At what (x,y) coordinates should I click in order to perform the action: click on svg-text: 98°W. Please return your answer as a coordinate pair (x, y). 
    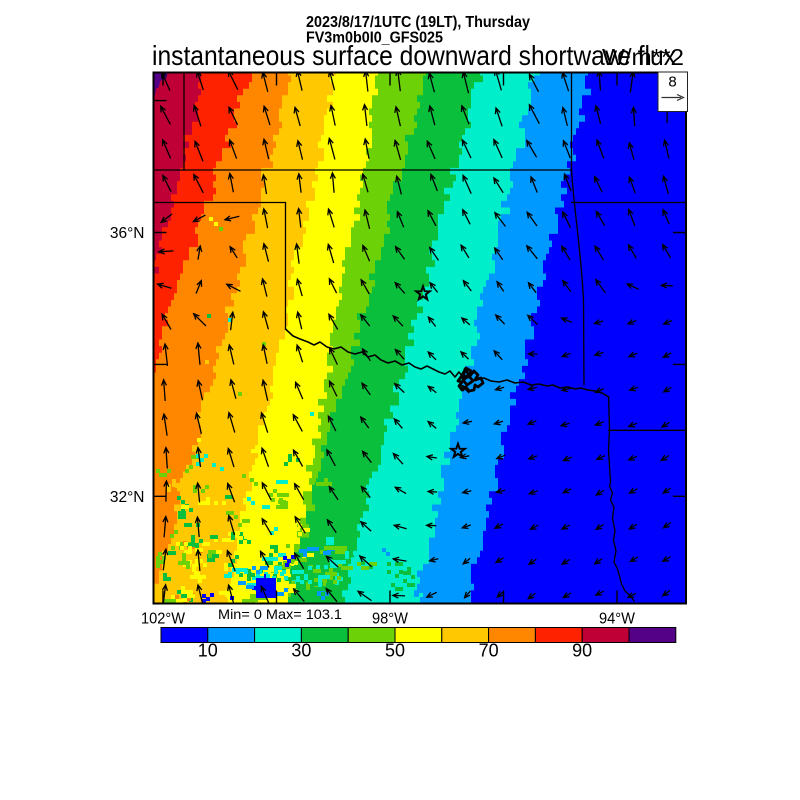
    Looking at the image, I should click on (390, 619).